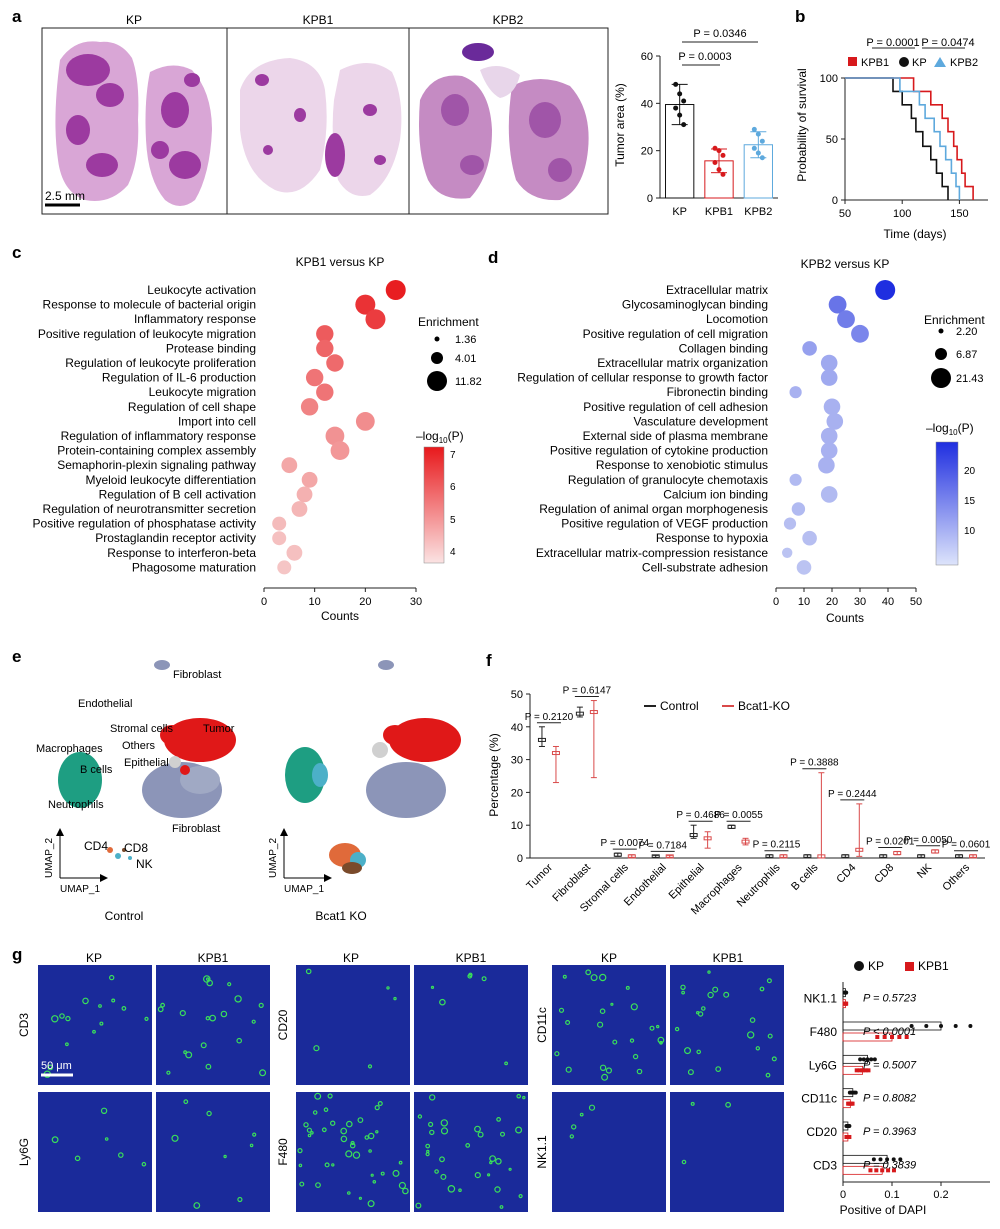 Image resolution: width=1000 pixels, height=1229 pixels. Describe the element at coordinates (845, 264) in the screenshot. I see `chart-d-title: KPB2 versus KP` at that location.